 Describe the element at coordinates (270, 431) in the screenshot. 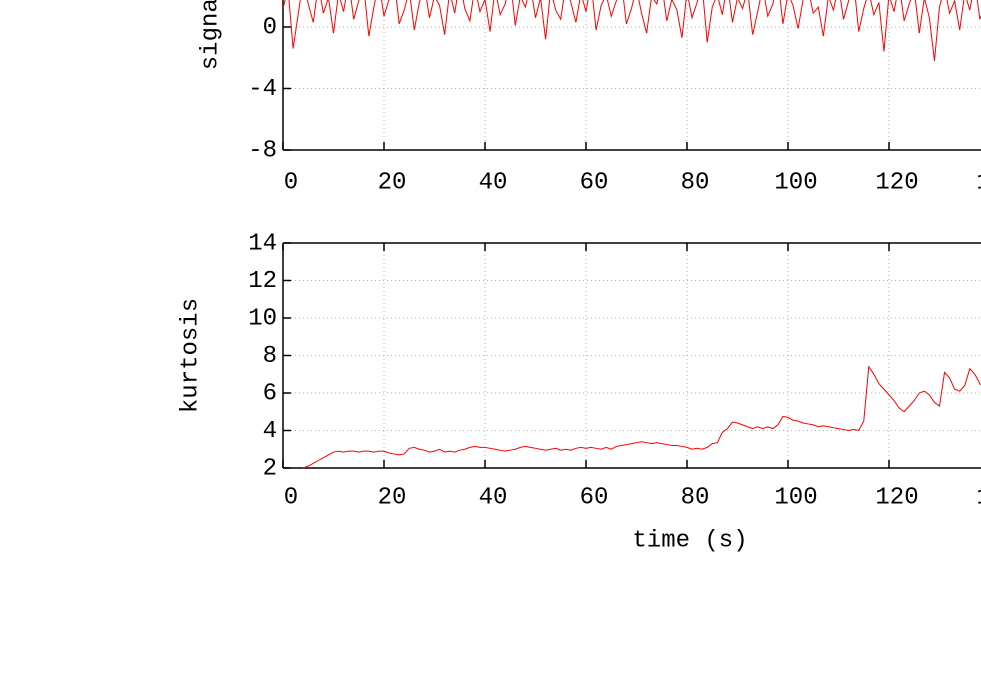

I see `y-tick-label: 4` at that location.